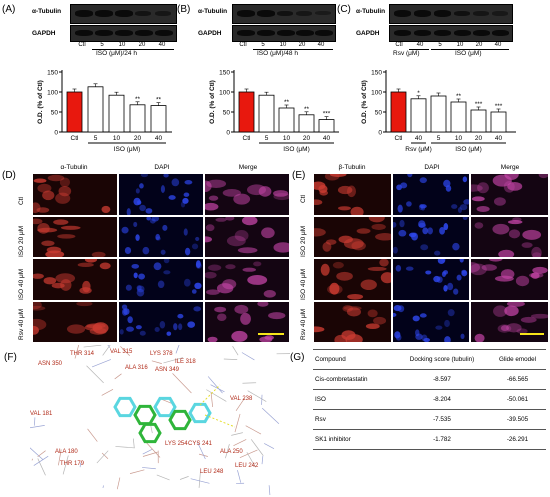 The width and height of the screenshot is (550, 497). Describe the element at coordinates (243, 45) in the screenshot. I see `lane-label: Ctl` at that location.